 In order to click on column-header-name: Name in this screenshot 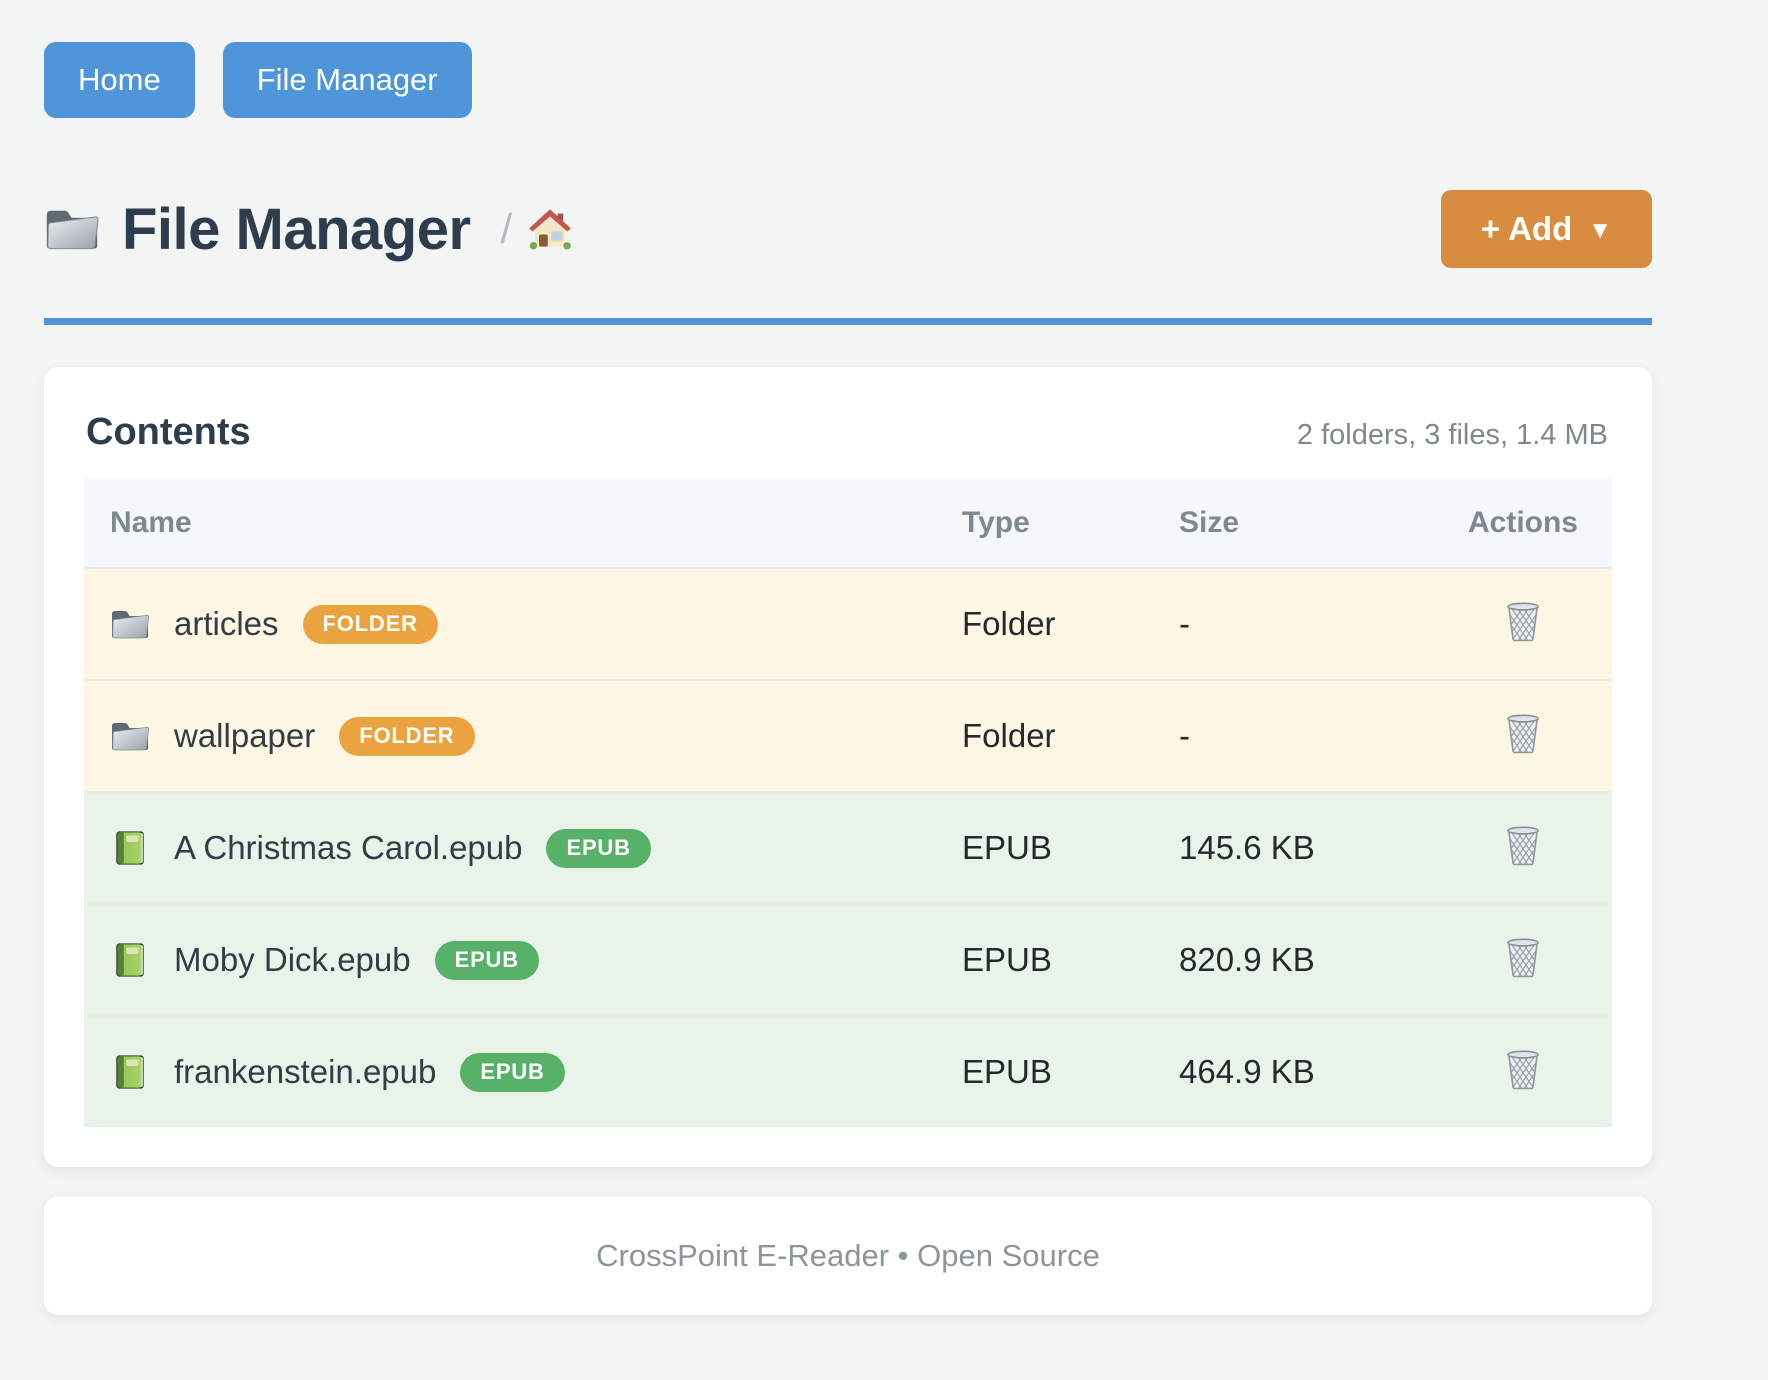, I will do `click(151, 522)`.